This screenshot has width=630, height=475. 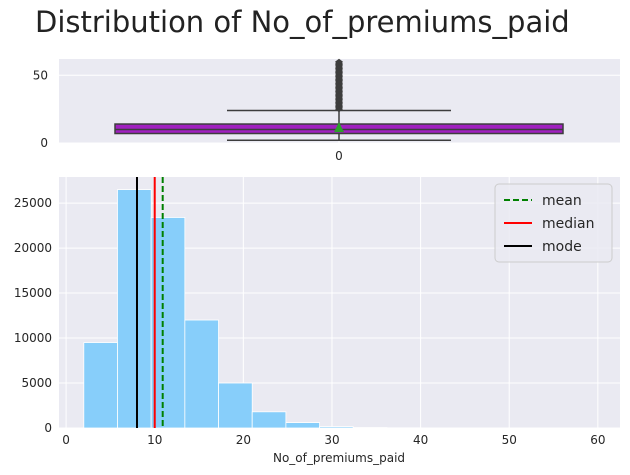 What do you see at coordinates (33, 315) in the screenshot?
I see `histogram-y-ticks: 0 5000 10000 15000 20000 25000` at bounding box center [33, 315].